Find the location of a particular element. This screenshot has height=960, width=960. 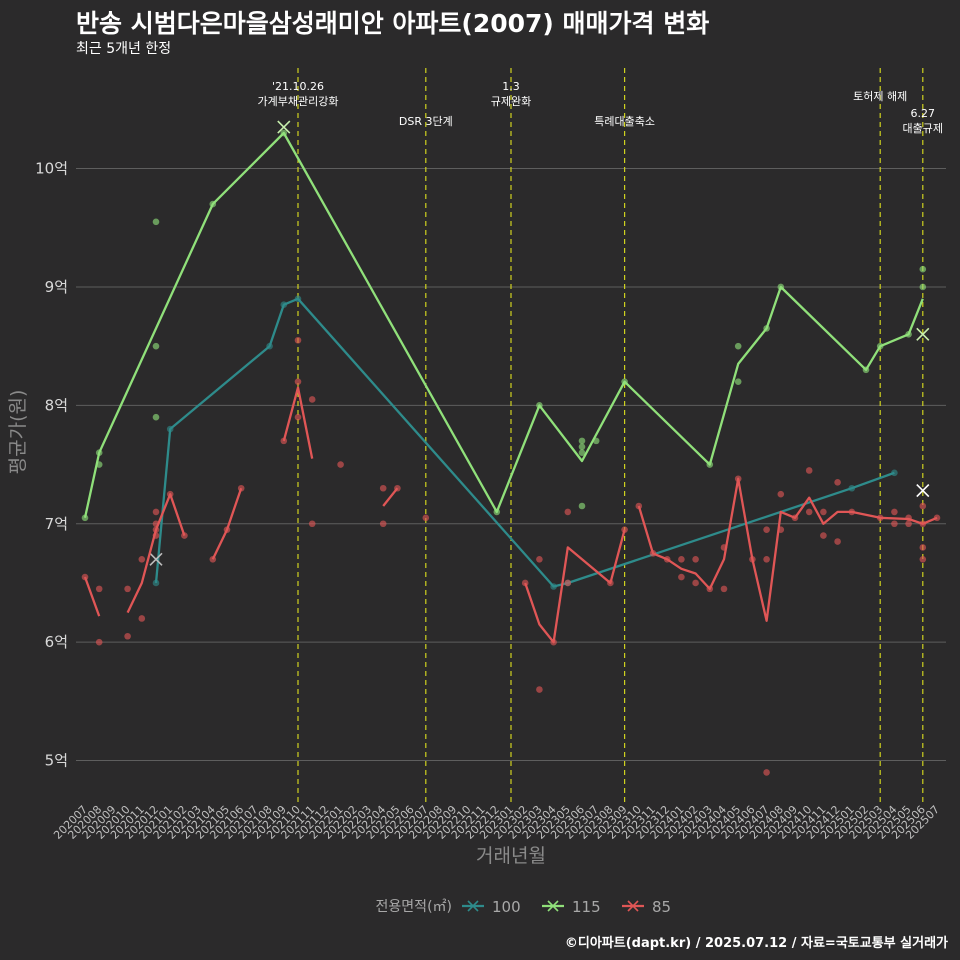

chart-title: 반송 시범다은마을삼성래미안 아파트(2007) 매매가격 변화 is located at coordinates (393, 23).